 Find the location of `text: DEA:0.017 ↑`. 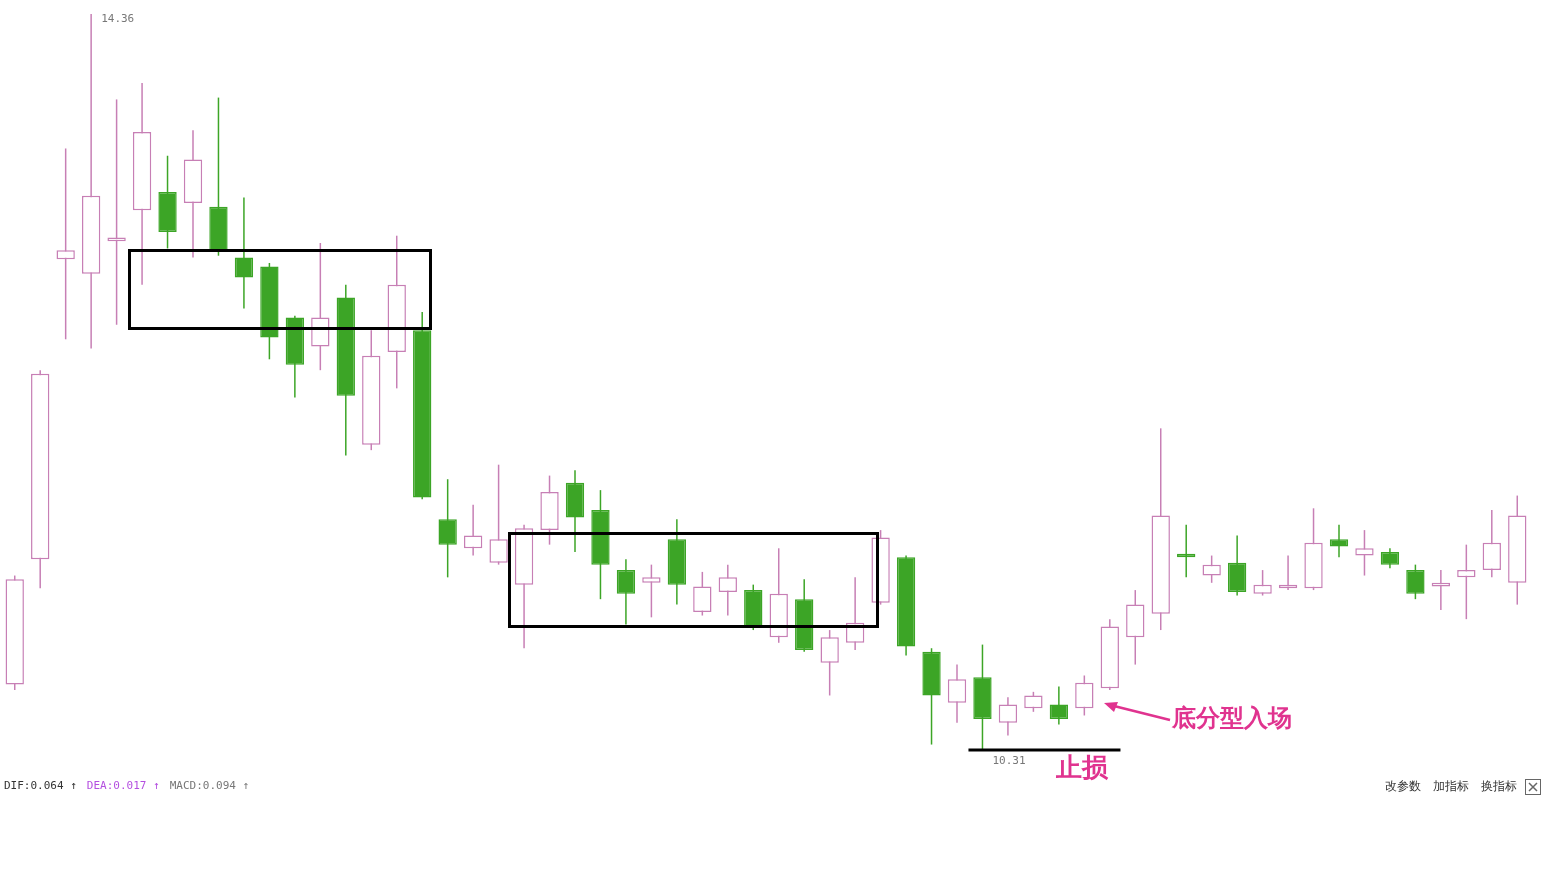

text: DEA:0.017 ↑ is located at coordinates (123, 785).